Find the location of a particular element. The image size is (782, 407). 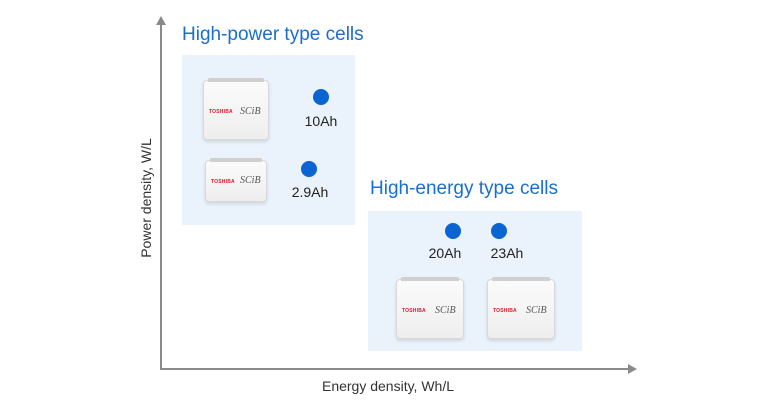

cell-image-23ah: TOSHIBA SCiB is located at coordinates (521, 308).